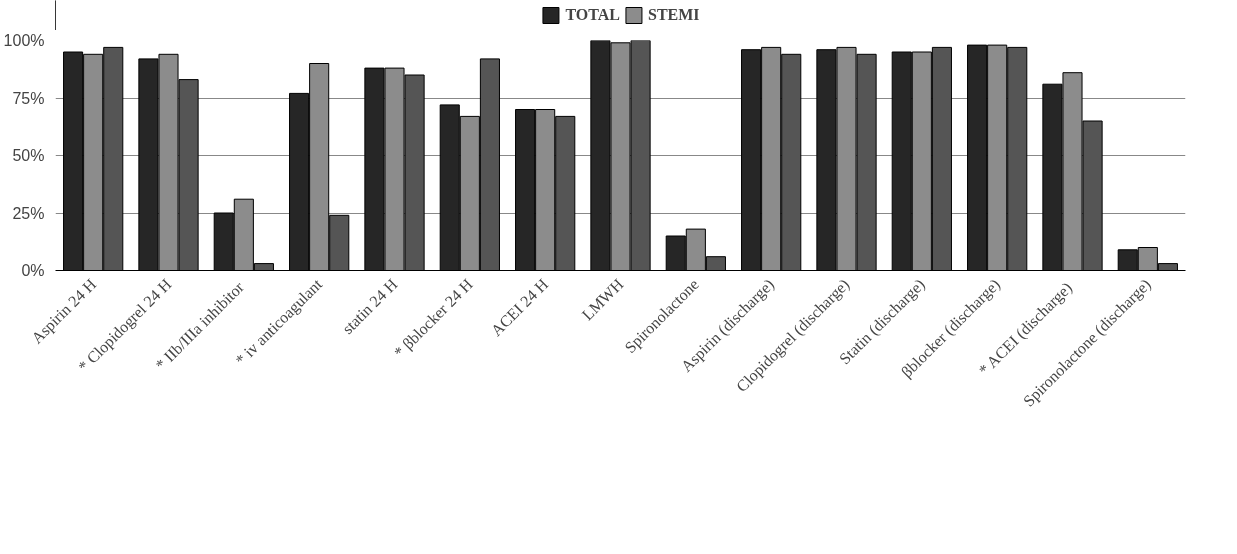  I want to click on legend-label: STEMI, so click(673, 15).